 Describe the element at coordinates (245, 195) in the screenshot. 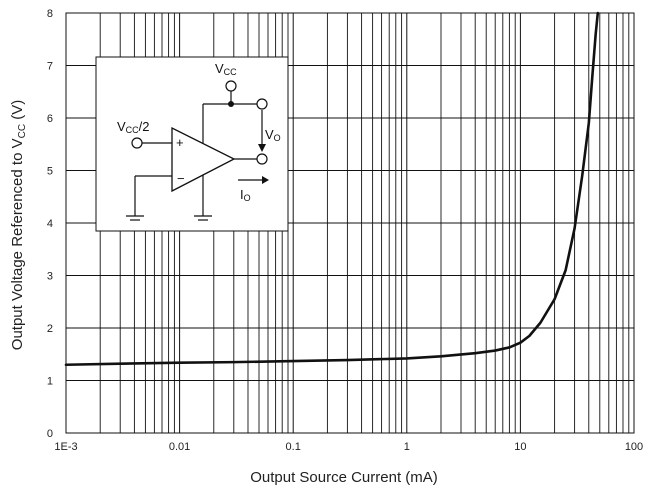

I see `io-label: IO` at that location.